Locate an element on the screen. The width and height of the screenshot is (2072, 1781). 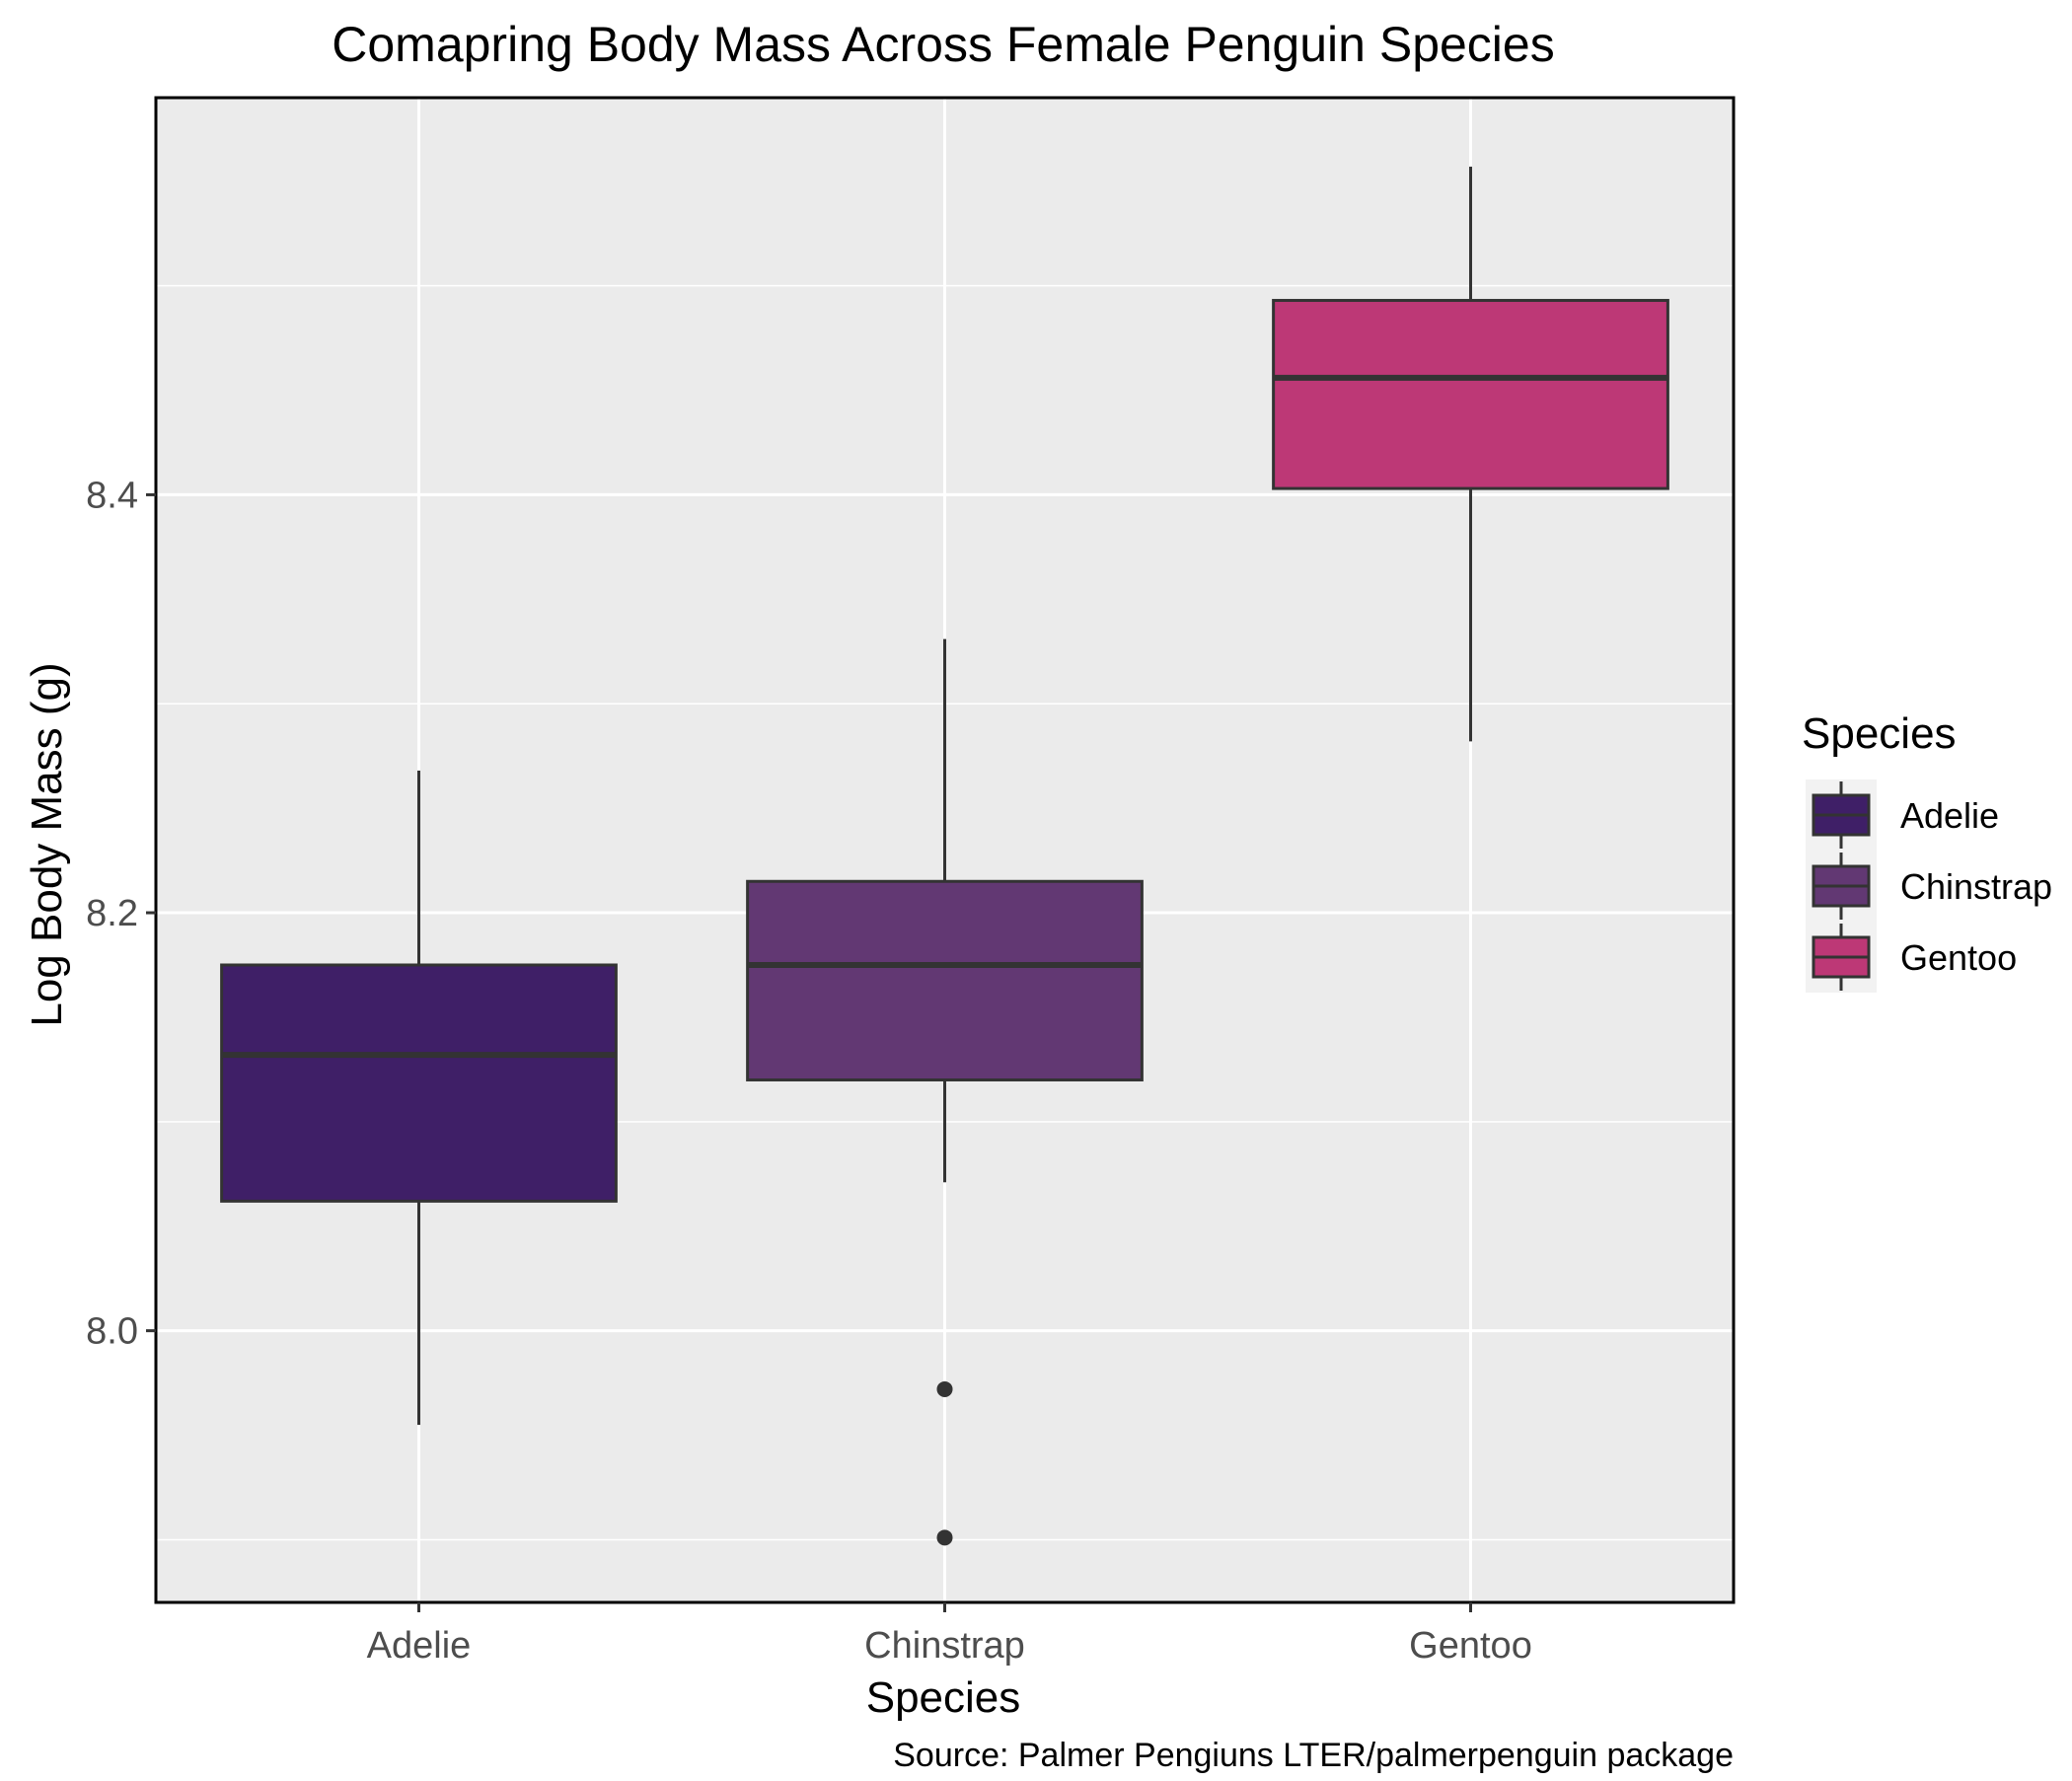
x-axis-title: Species is located at coordinates (944, 1697).